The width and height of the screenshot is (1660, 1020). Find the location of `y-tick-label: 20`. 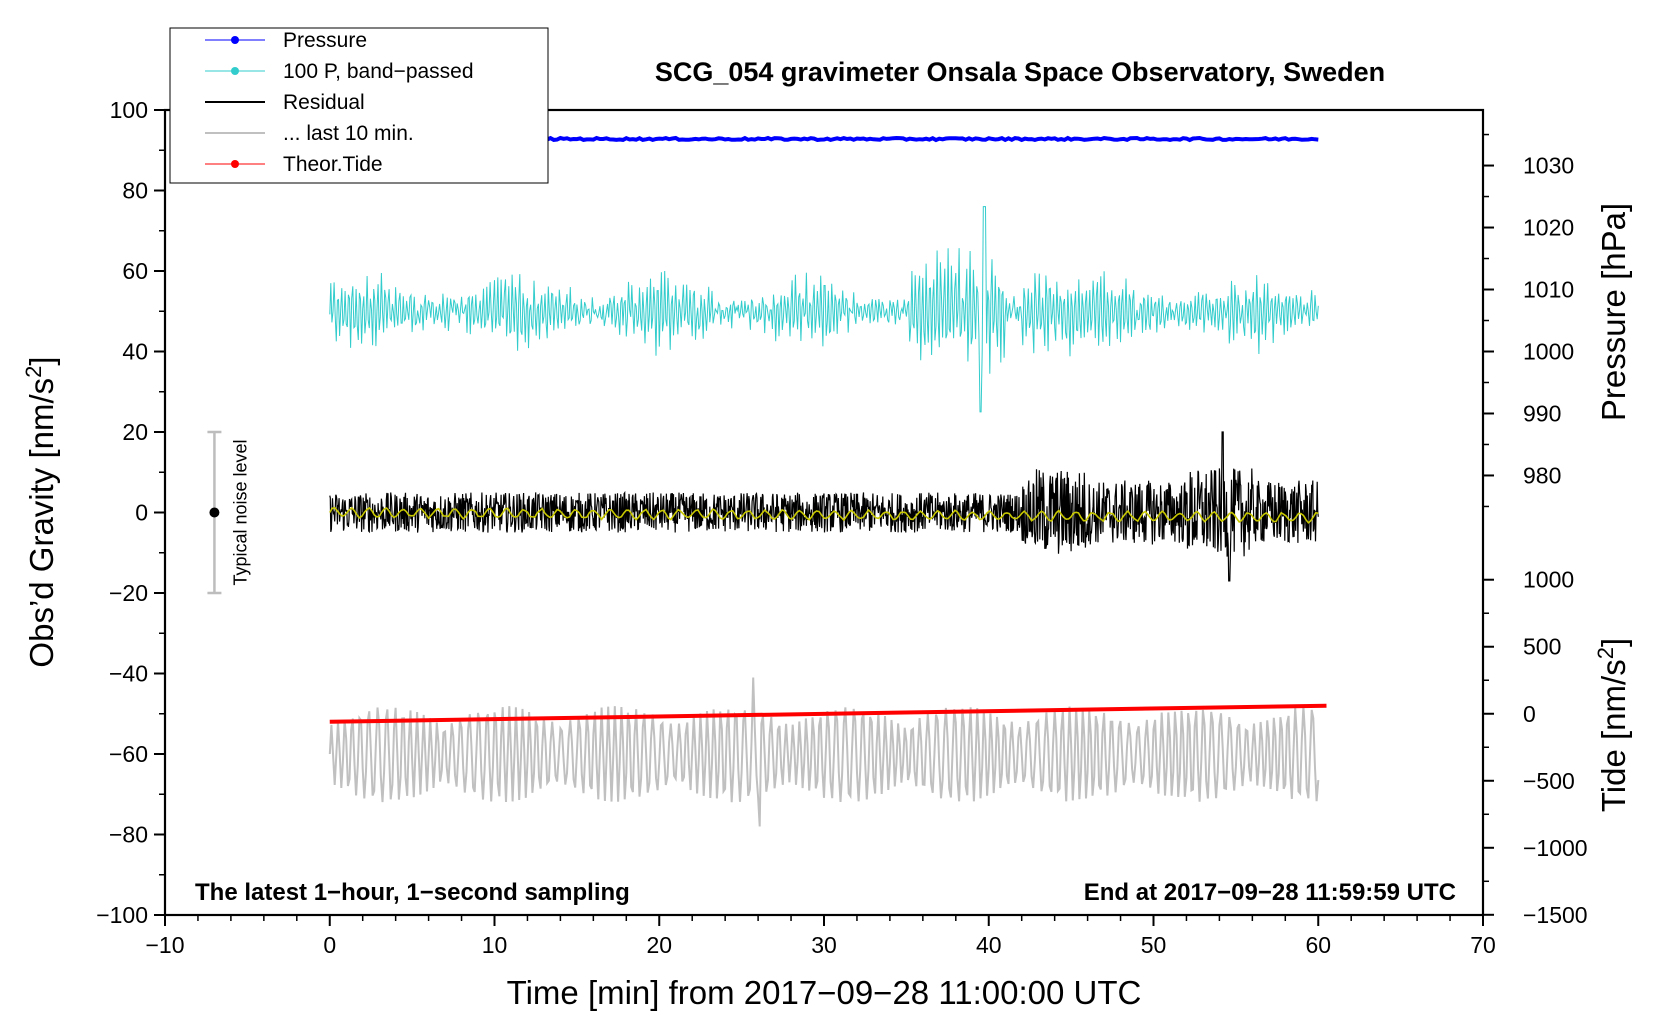

y-tick-label: 20 is located at coordinates (135, 432).